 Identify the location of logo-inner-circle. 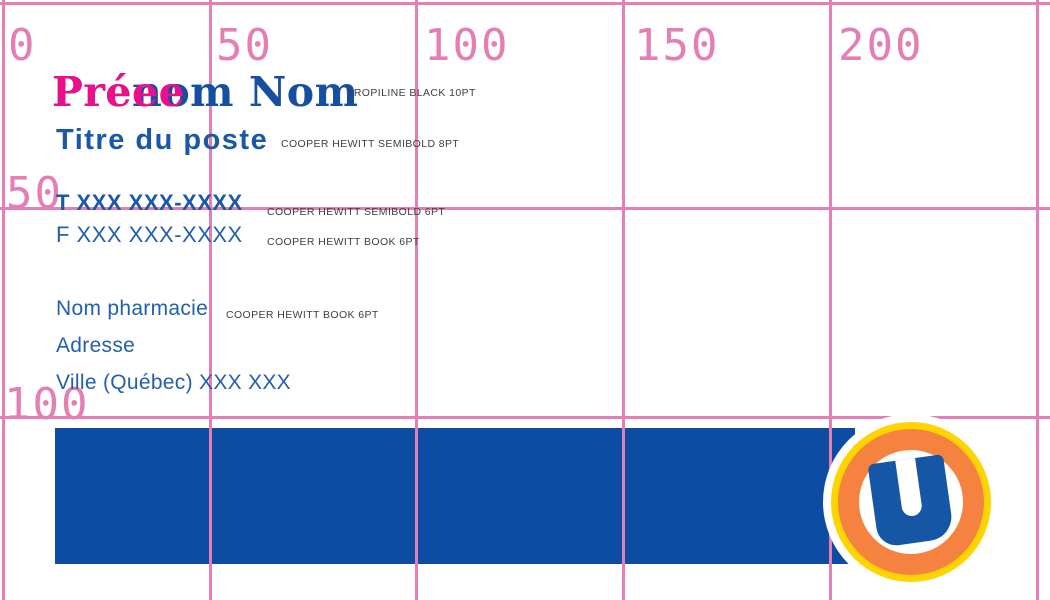
(911, 502).